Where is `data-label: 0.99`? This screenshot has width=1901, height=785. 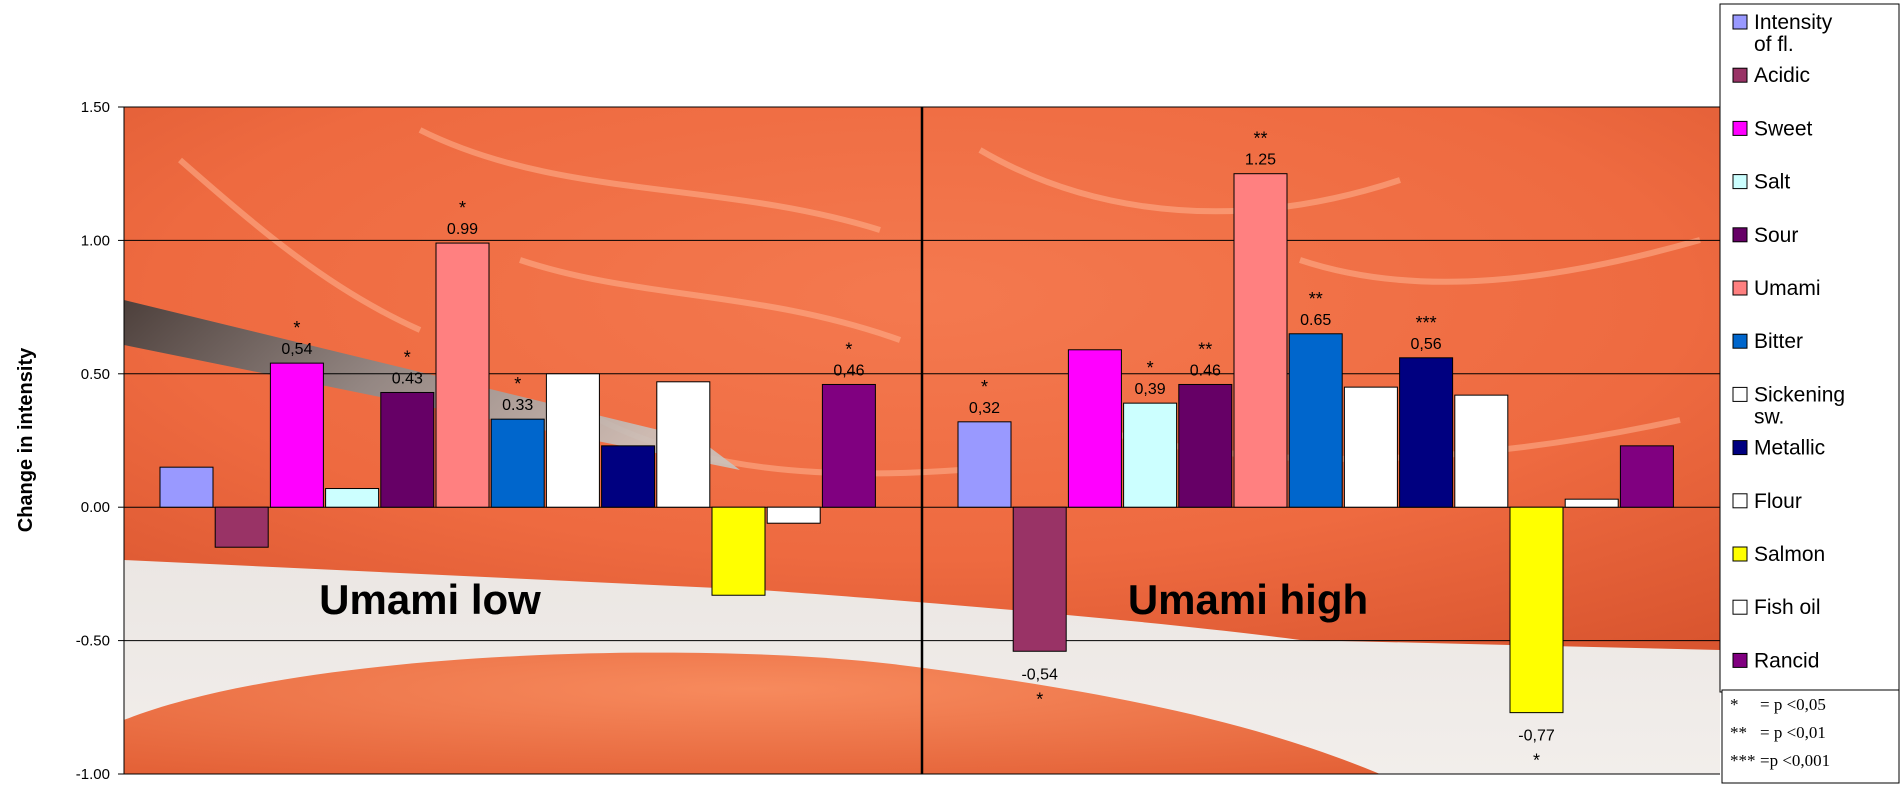
data-label: 0.99 is located at coordinates (462, 229).